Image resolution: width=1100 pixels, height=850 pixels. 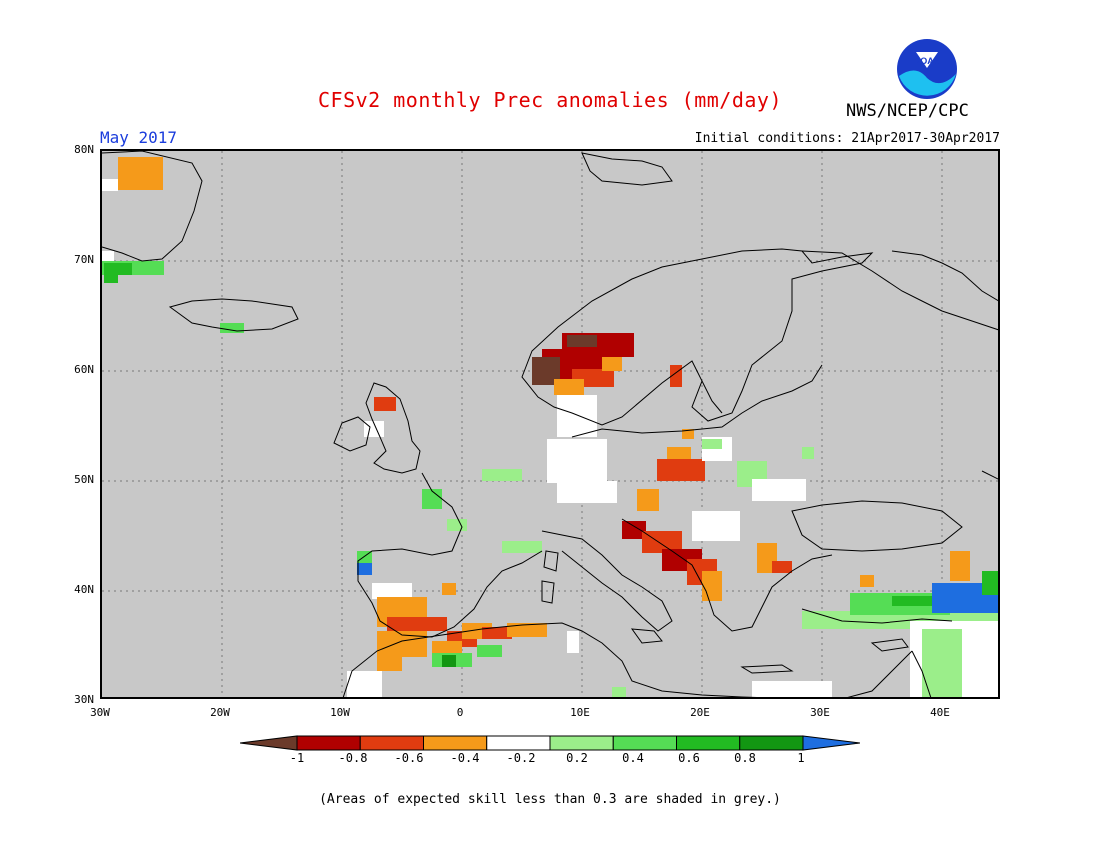 I want to click on initial-conditions: Initial conditions: 21Apr2017-30Apr2017, so click(x=847, y=138).